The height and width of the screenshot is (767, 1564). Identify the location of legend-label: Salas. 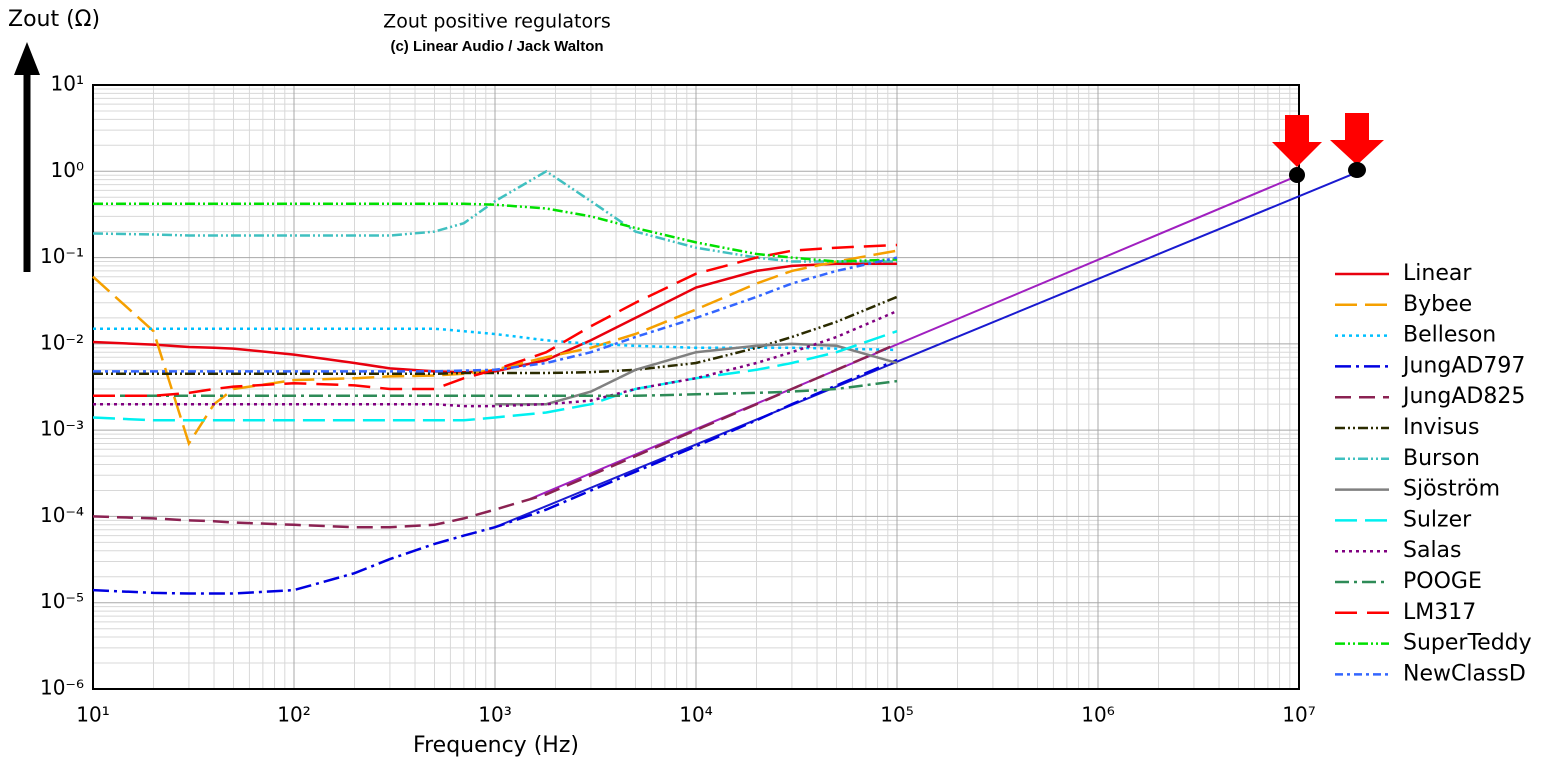
(1432, 550).